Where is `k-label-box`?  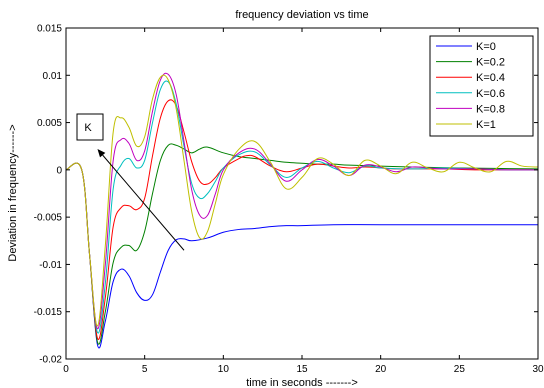
k-label-box is located at coordinates (90, 127).